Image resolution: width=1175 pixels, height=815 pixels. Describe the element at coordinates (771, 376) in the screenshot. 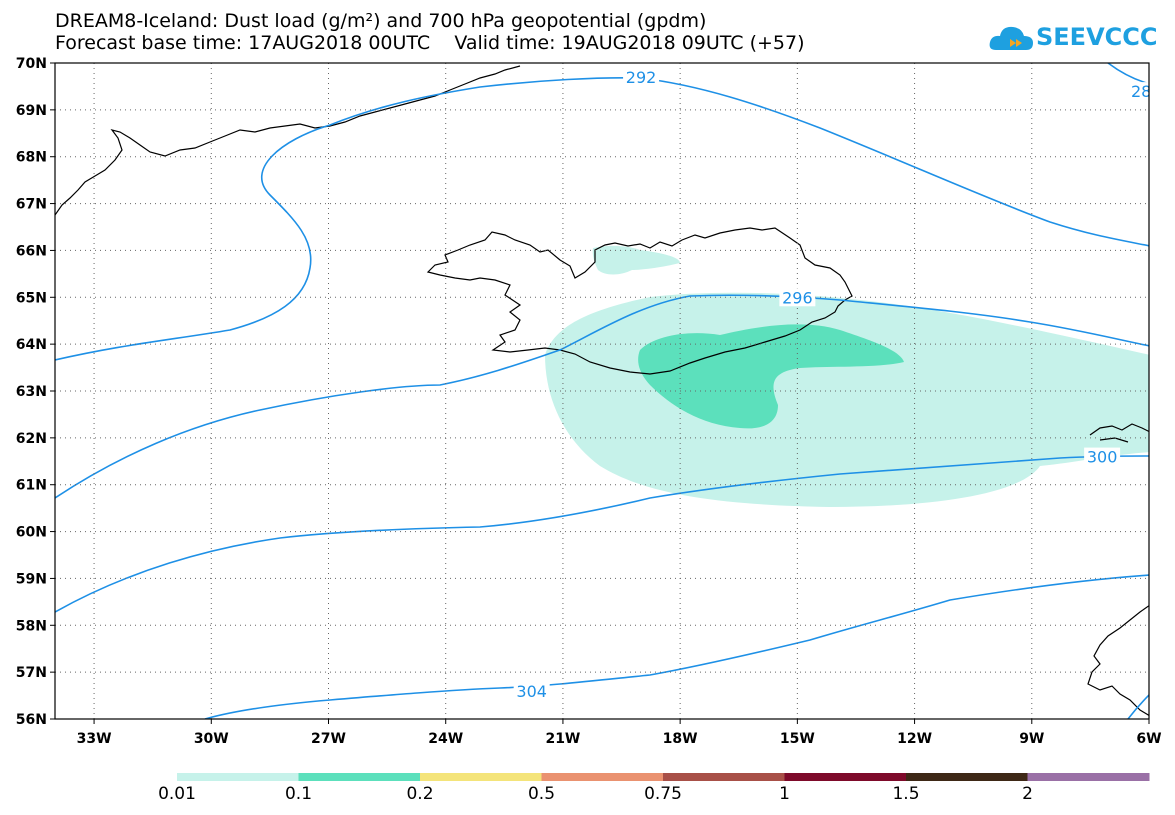

I see `dust-area-medium` at that location.